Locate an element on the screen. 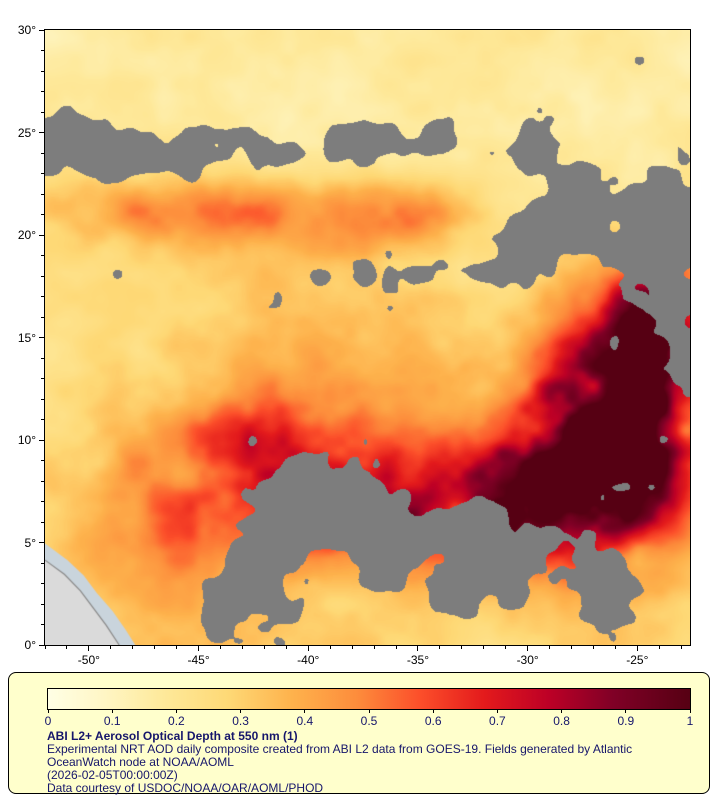 The image size is (720, 800). colorbar-tick-label: 0.9 is located at coordinates (626, 721).